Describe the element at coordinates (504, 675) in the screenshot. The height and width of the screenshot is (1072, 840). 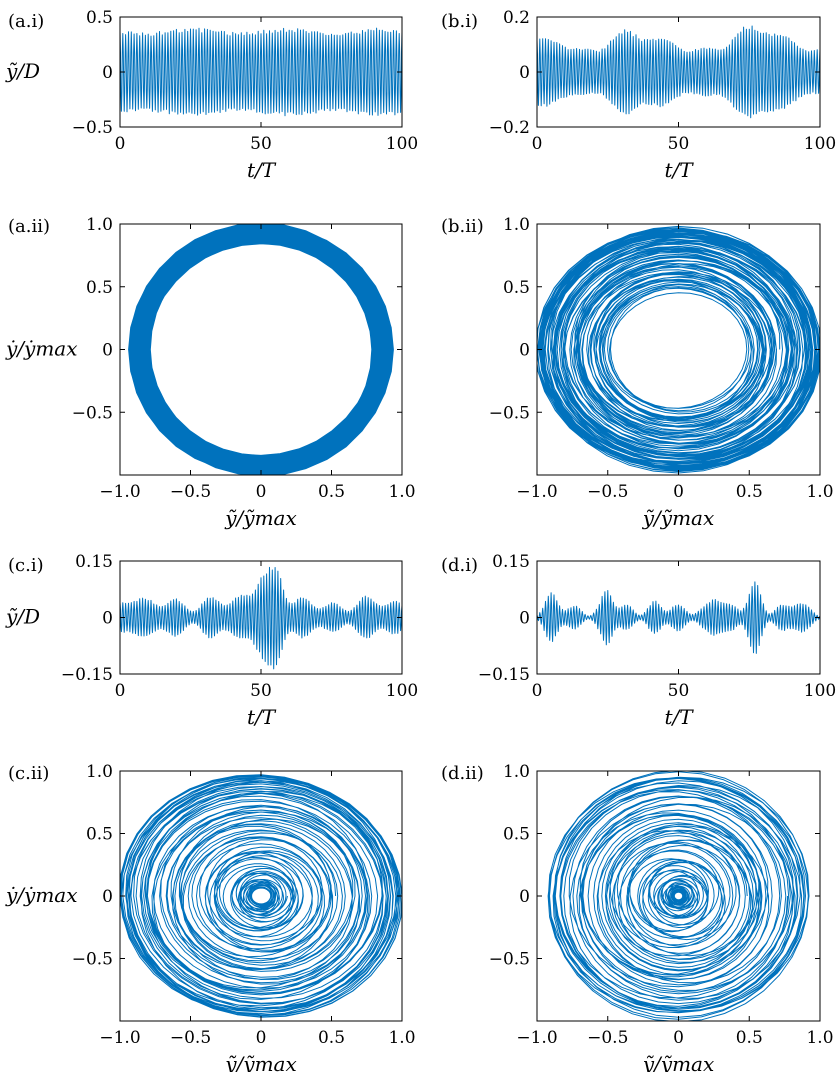
I see `y-tick-label-d-i-0: −0.15` at that location.